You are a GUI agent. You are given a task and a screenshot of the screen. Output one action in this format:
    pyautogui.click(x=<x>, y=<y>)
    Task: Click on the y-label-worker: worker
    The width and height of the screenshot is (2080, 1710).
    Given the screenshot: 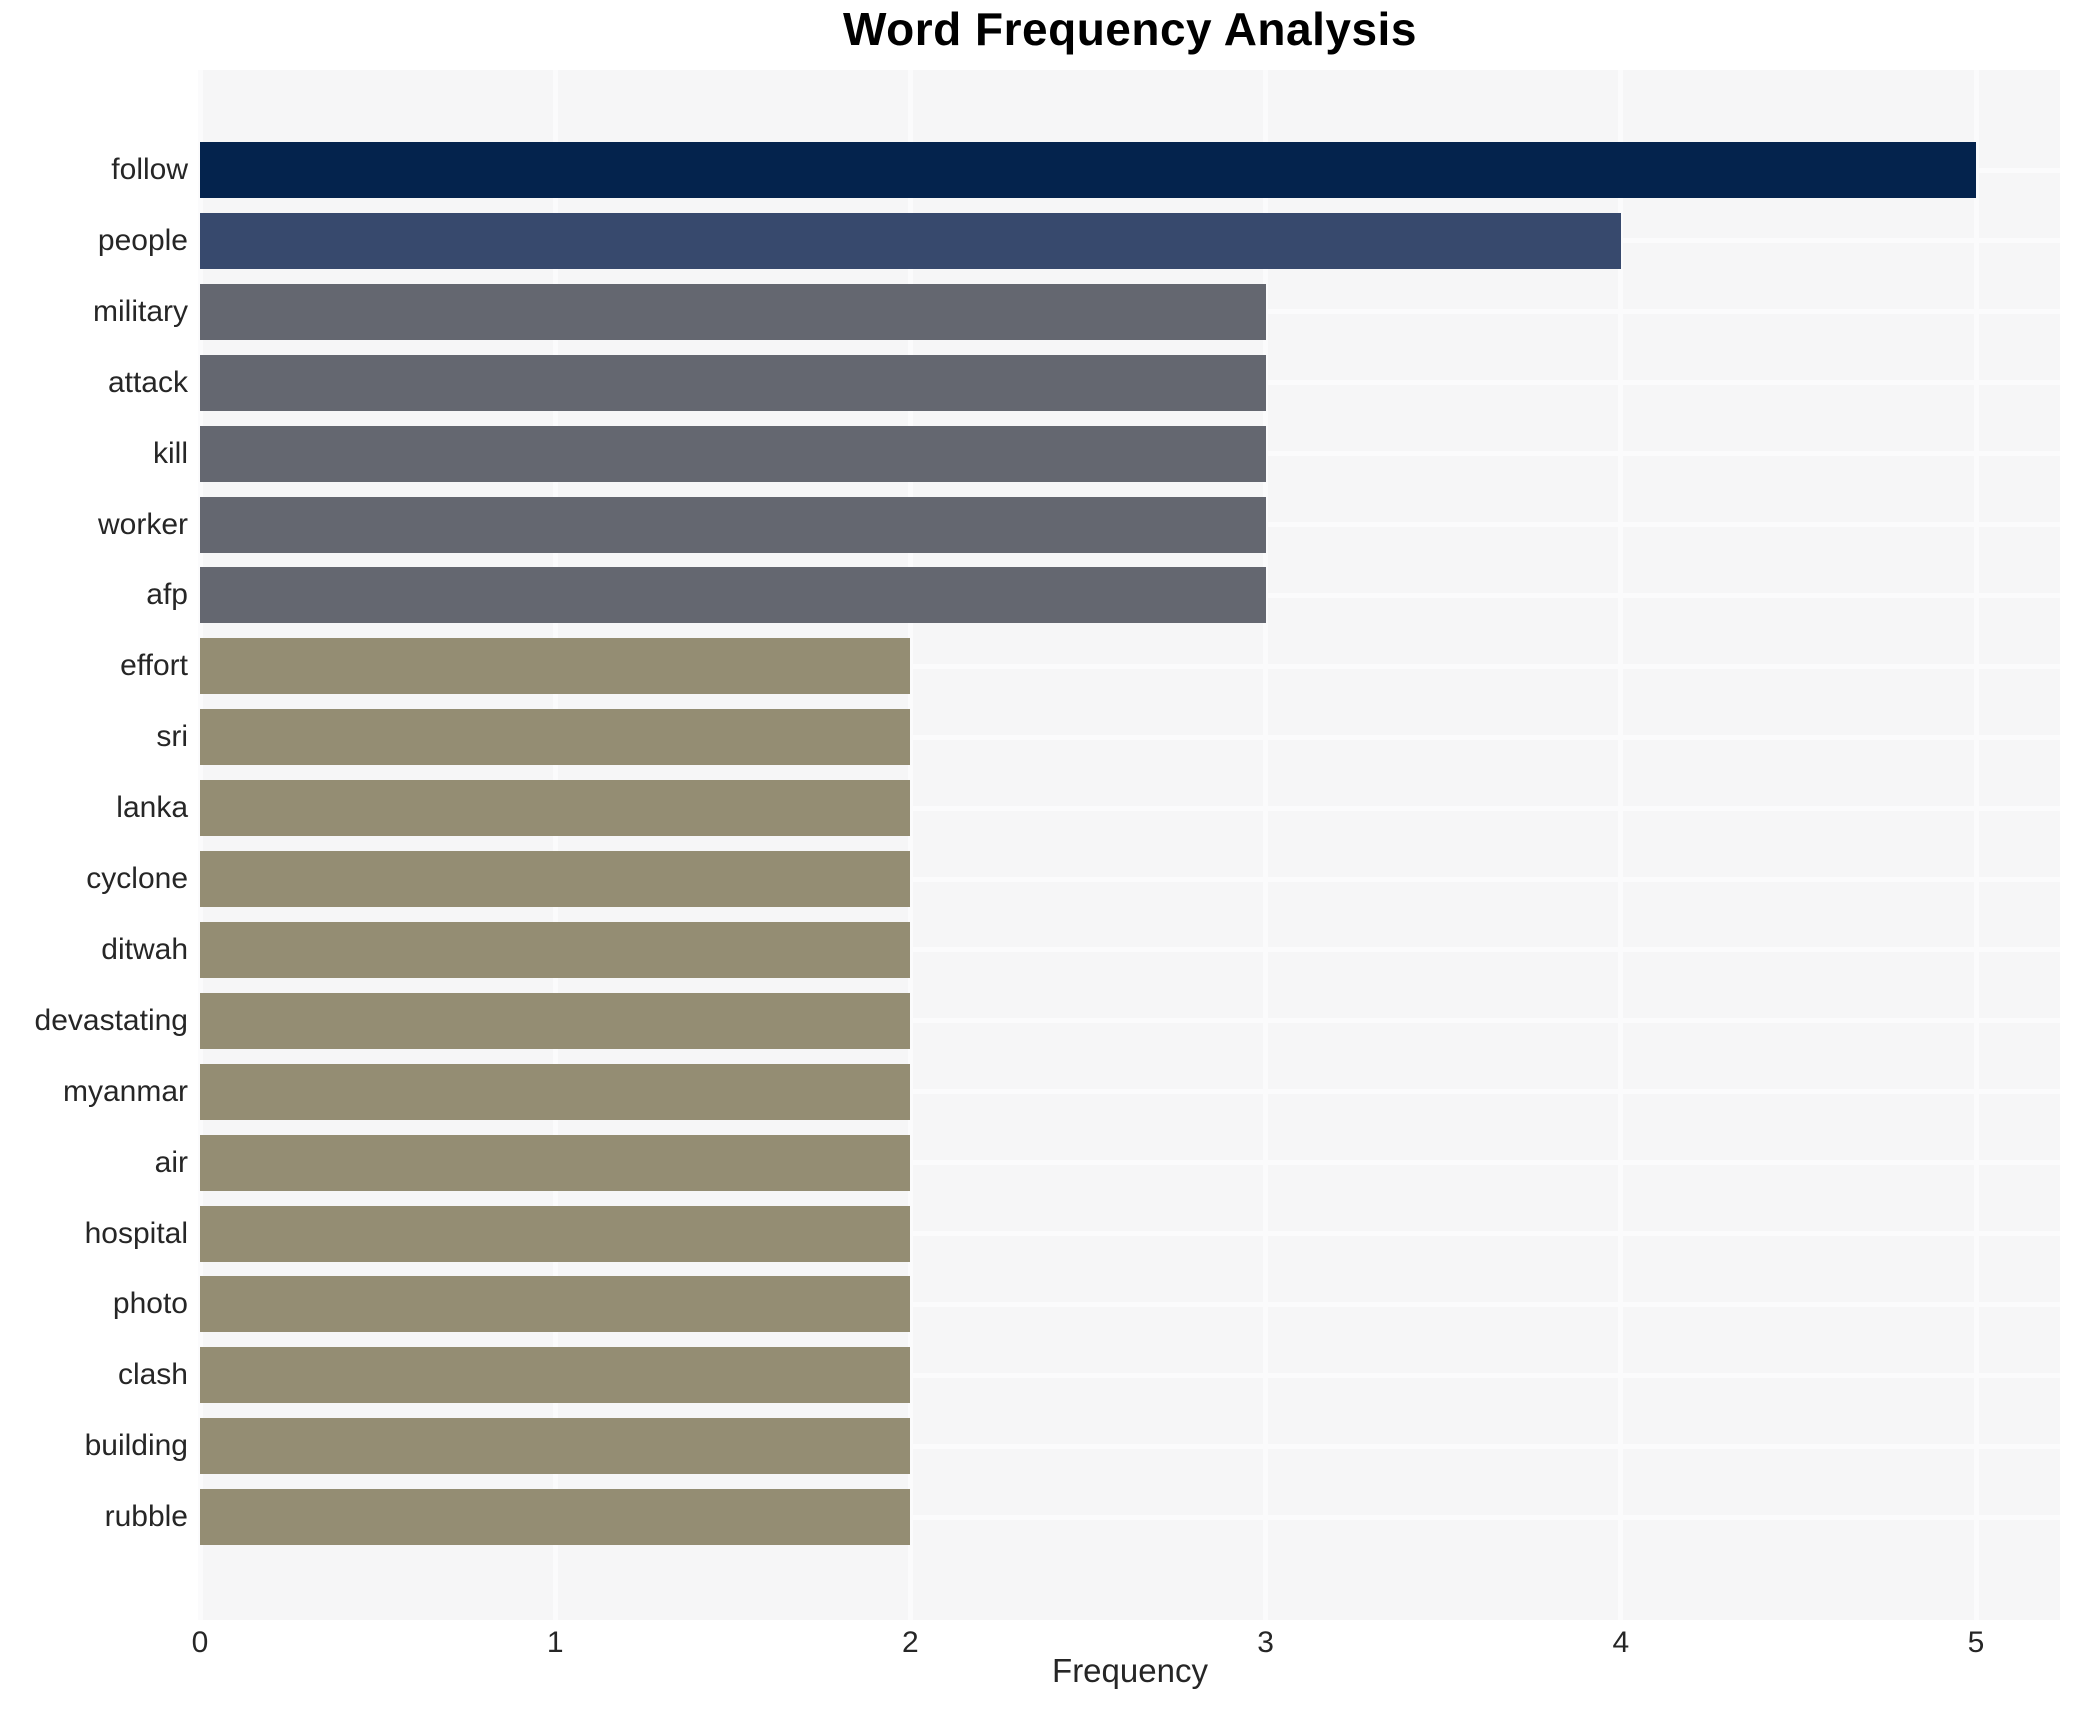 What is the action you would take?
    pyautogui.click(x=142, y=524)
    